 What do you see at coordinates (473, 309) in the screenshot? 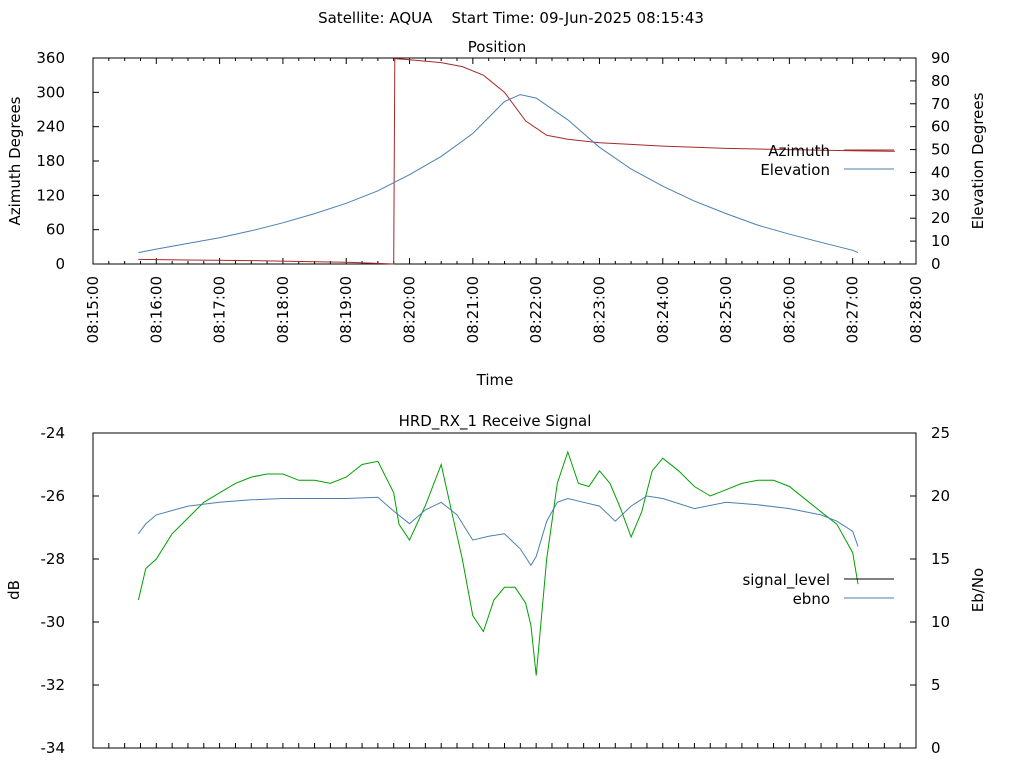
I see `x-tick-label: 08:21:00` at bounding box center [473, 309].